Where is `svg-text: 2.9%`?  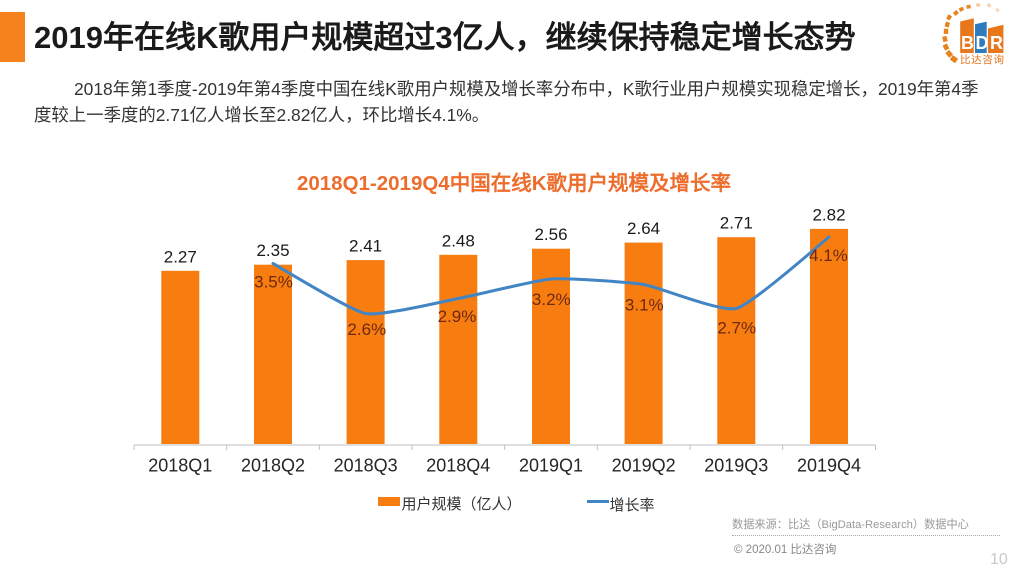
svg-text: 2.9% is located at coordinates (457, 316).